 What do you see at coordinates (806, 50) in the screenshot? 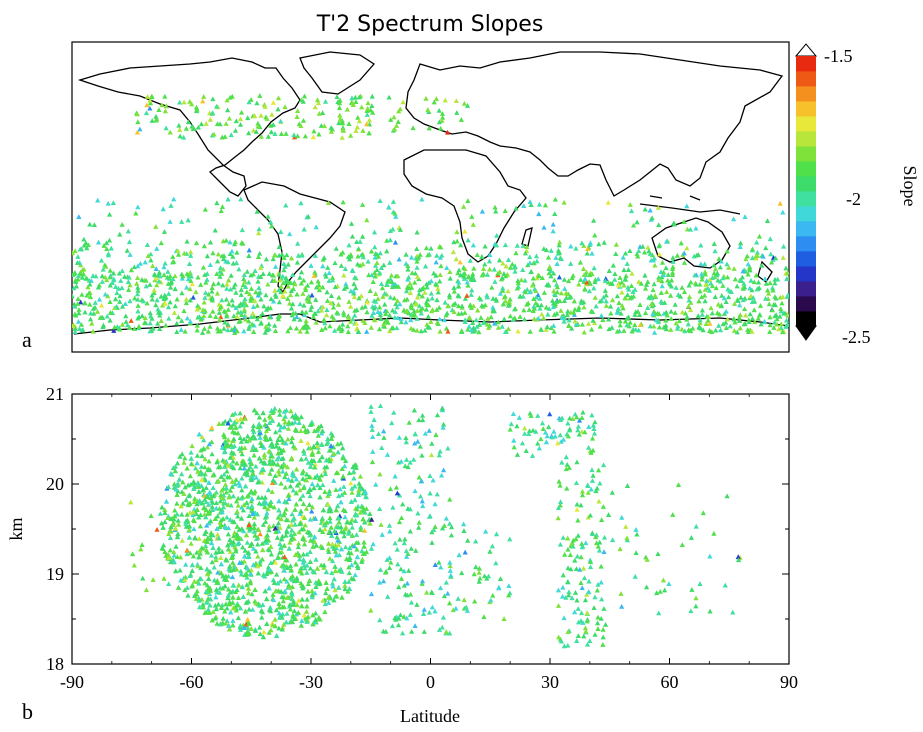
I see `colorbar-top-arrow` at bounding box center [806, 50].